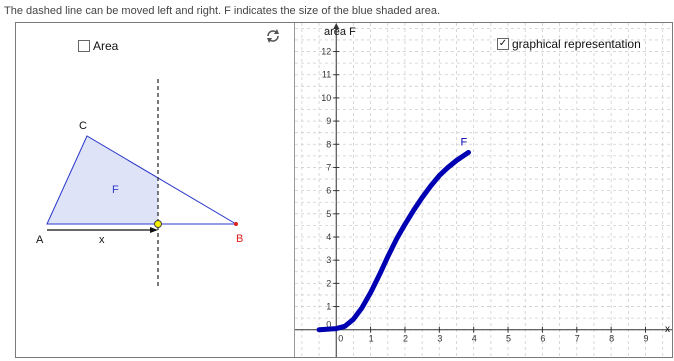  What do you see at coordinates (542, 339) in the screenshot?
I see `x-tick-label: 6` at bounding box center [542, 339].